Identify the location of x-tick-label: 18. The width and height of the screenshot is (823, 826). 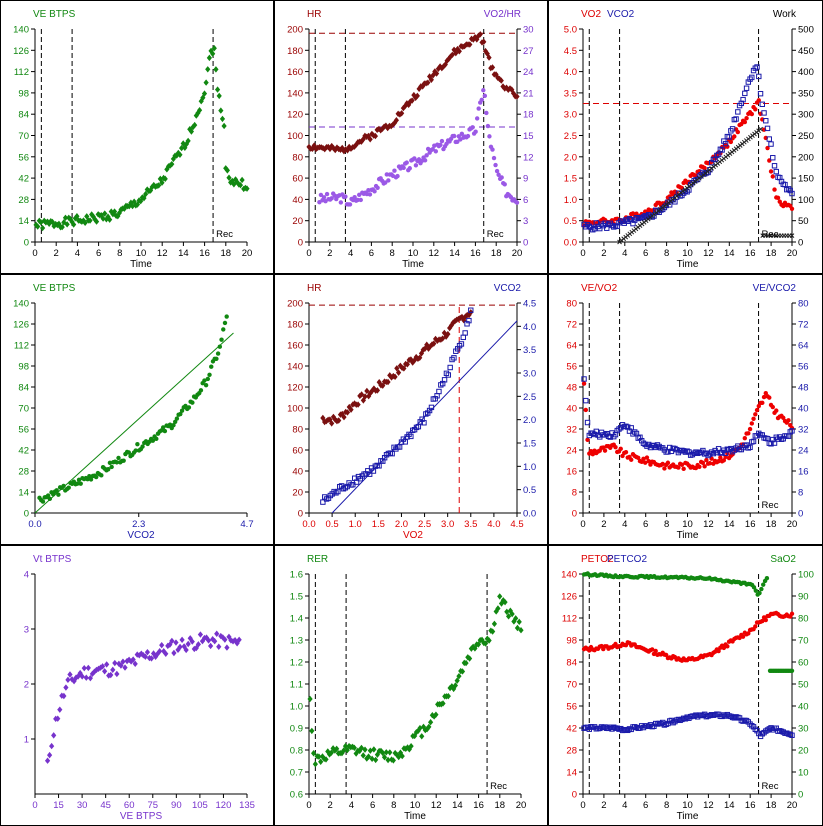
(226, 253).